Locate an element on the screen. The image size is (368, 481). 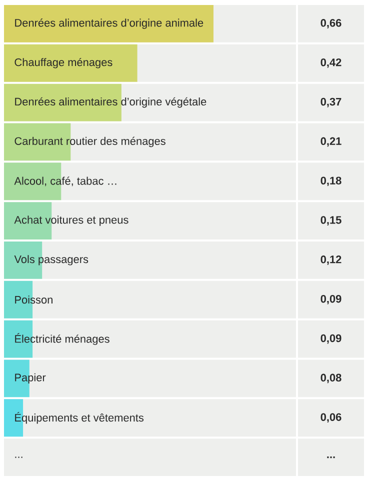
data-label: 0,42 is located at coordinates (331, 63).